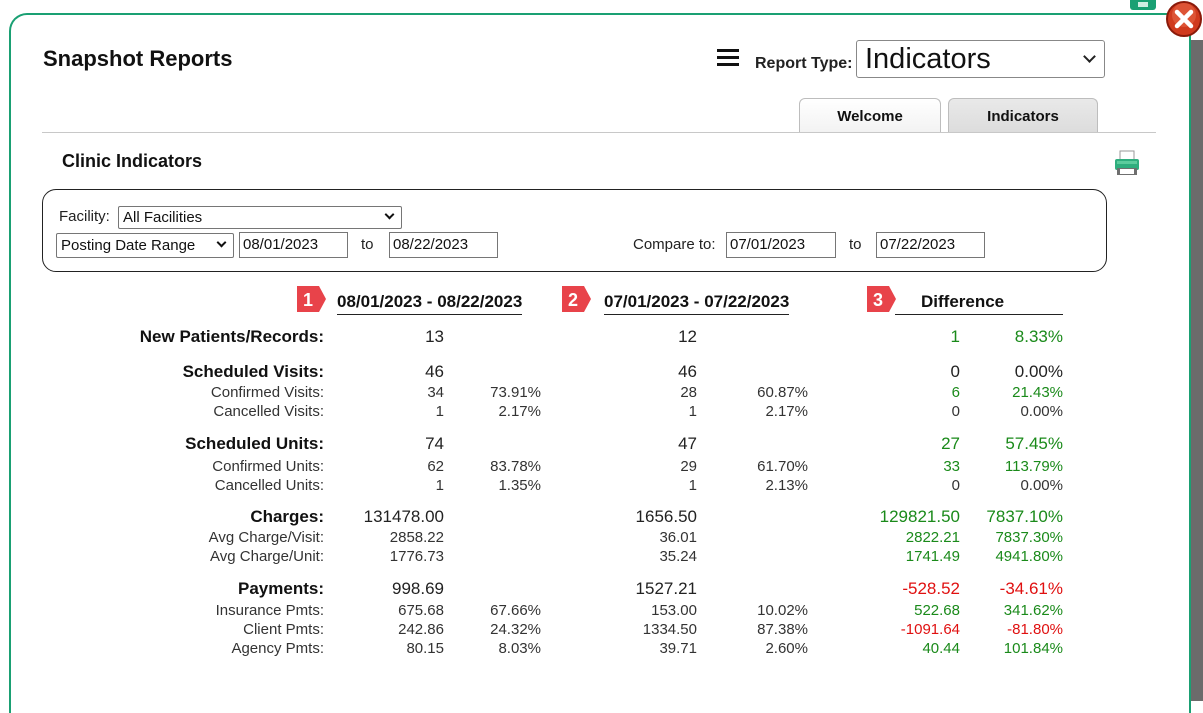  Describe the element at coordinates (1041, 411) in the screenshot. I see `cancelled-visits-diffpct-value: 0.00%` at that location.